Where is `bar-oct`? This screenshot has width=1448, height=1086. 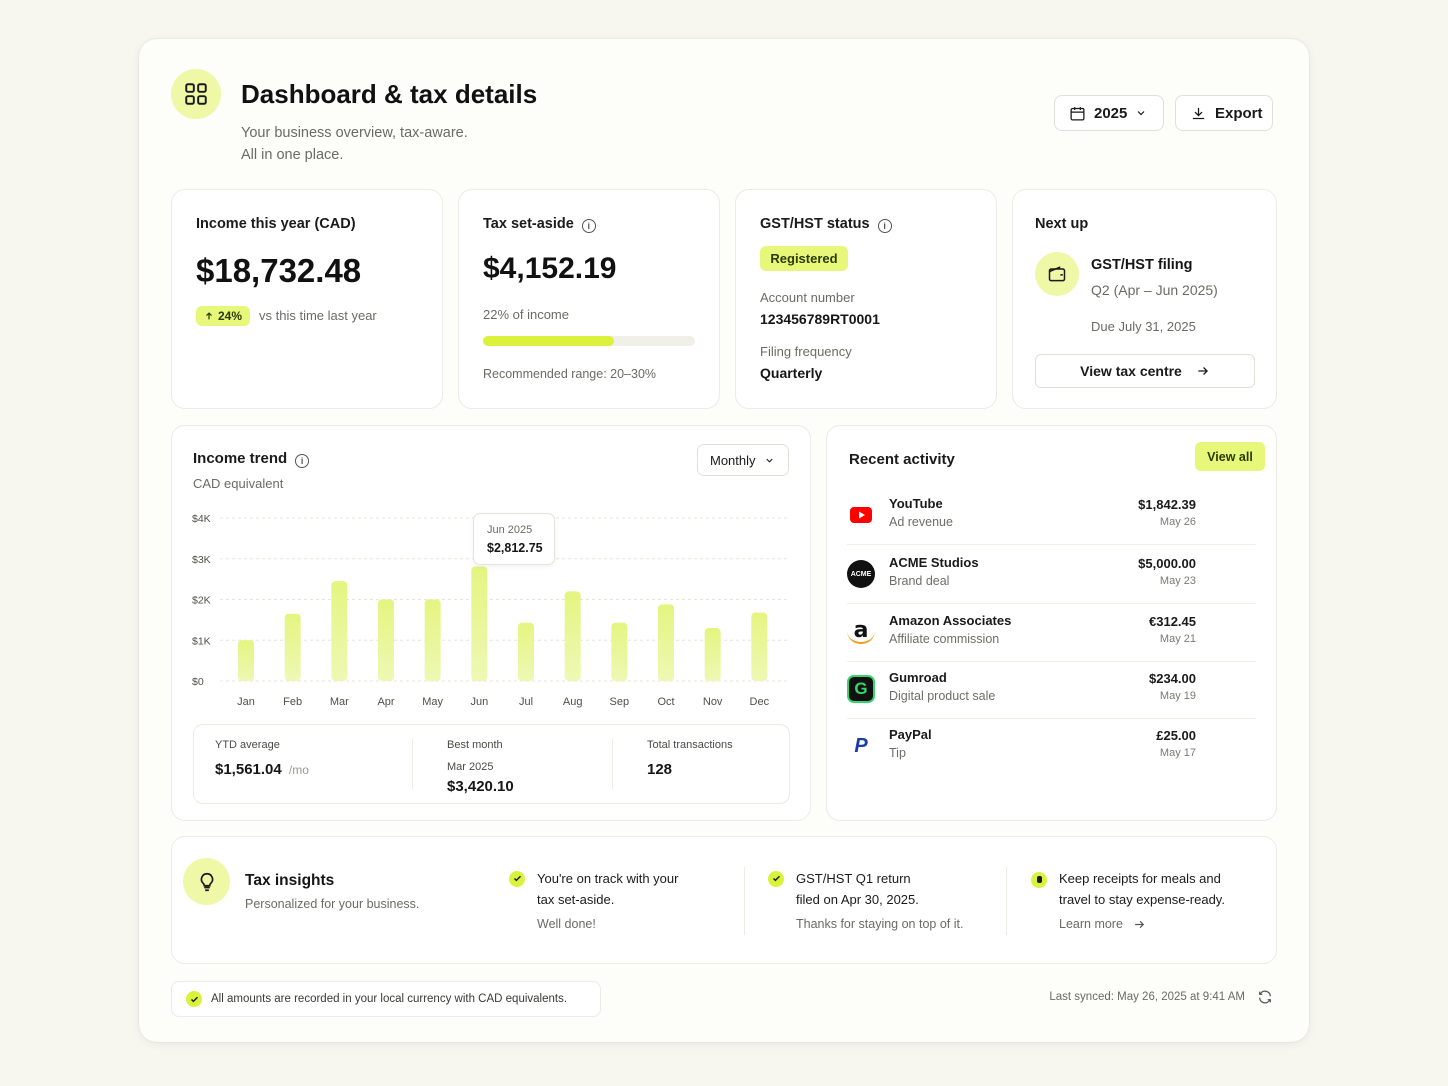 bar-oct is located at coordinates (666, 642).